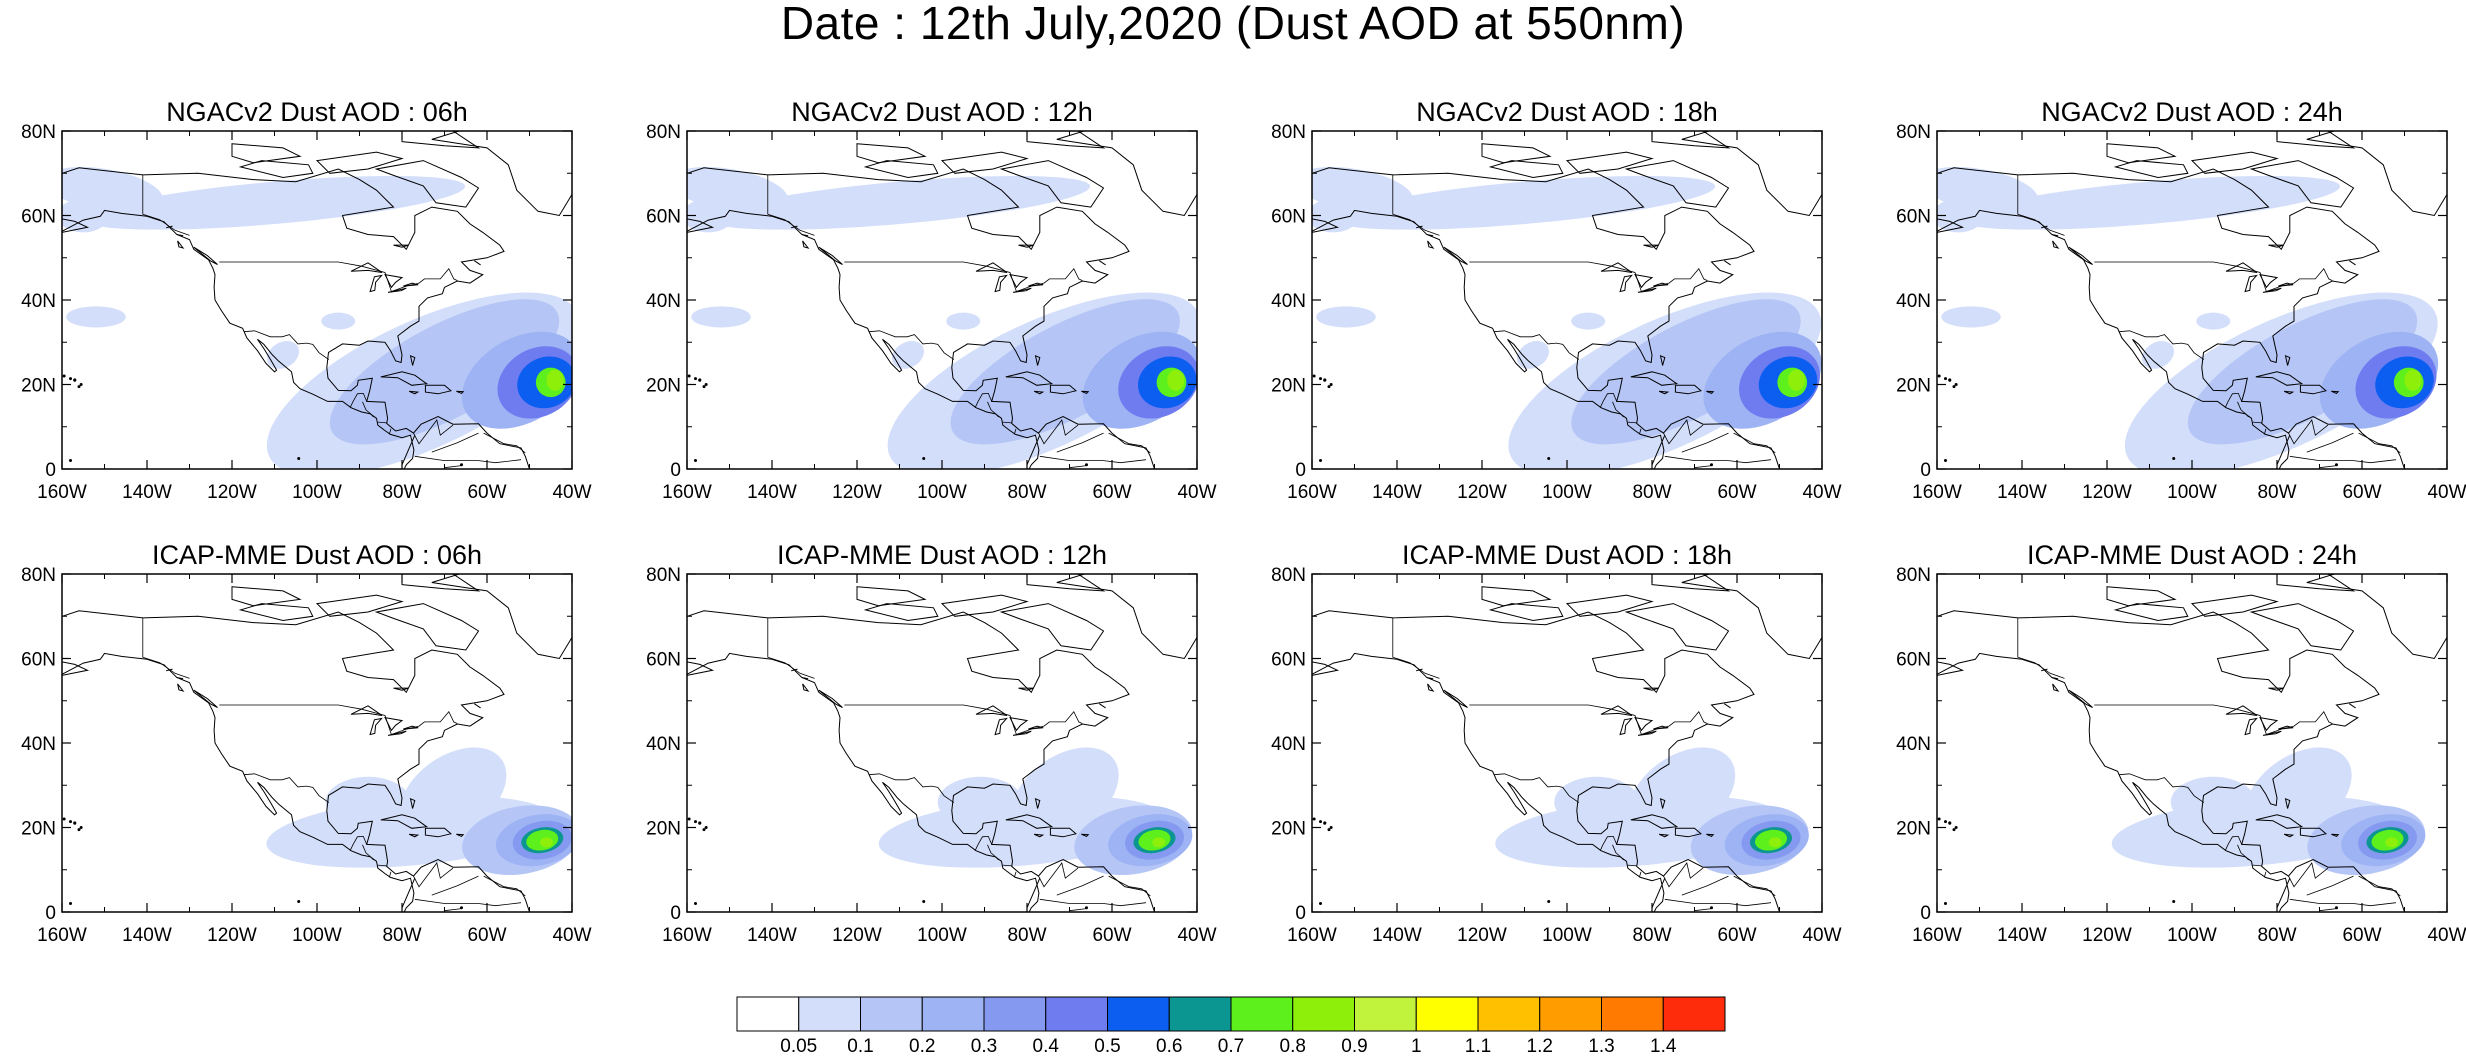 The image size is (2466, 1056). I want to click on colorbar-label: 1, so click(1416, 1046).